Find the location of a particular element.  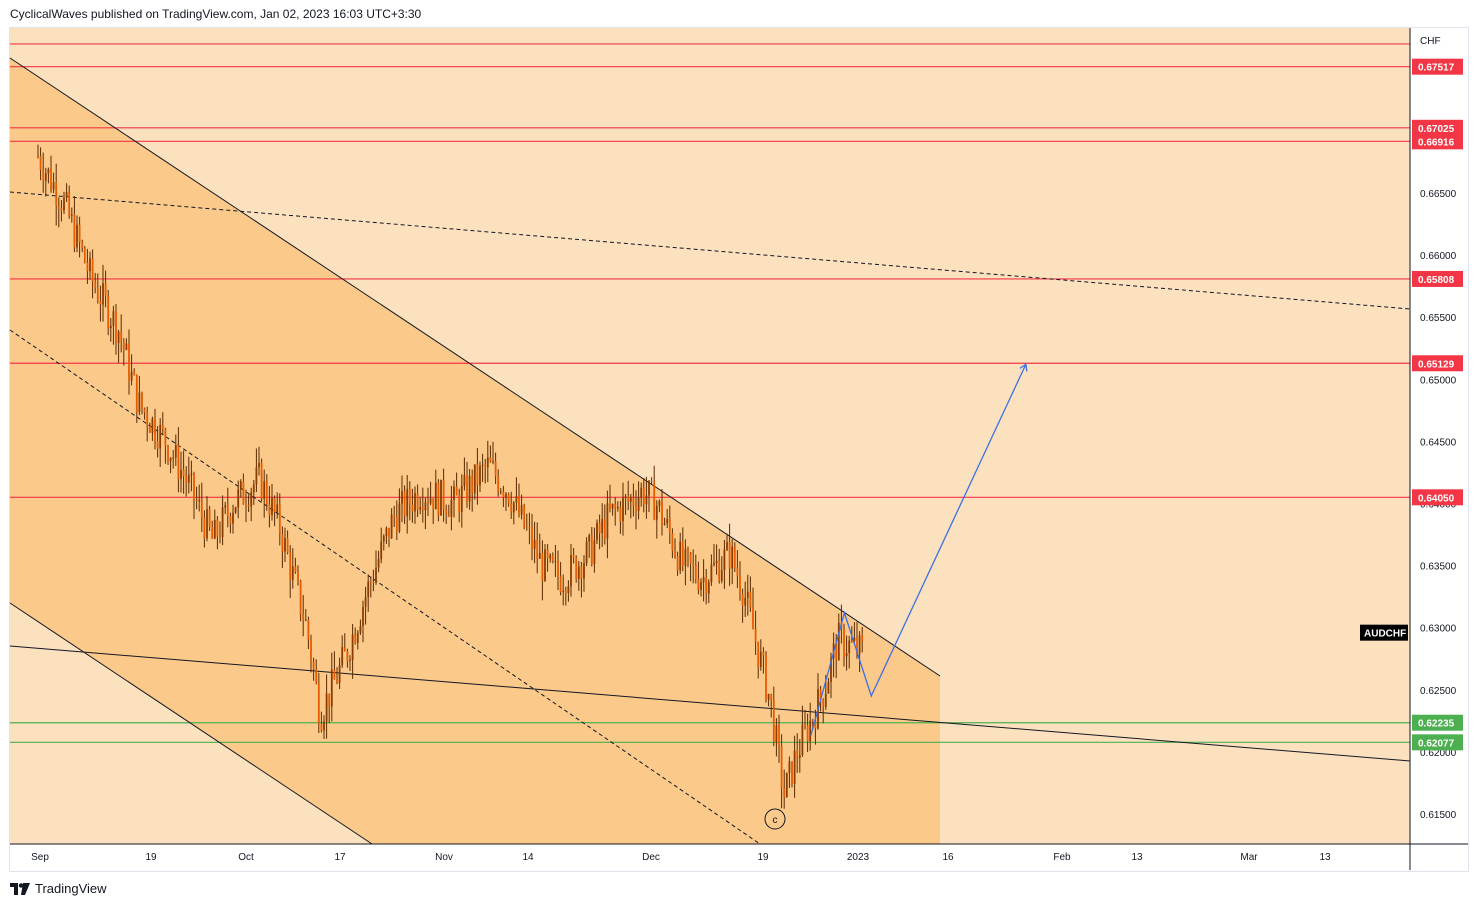

price-tag-3: 0.66916 is located at coordinates (1436, 142).